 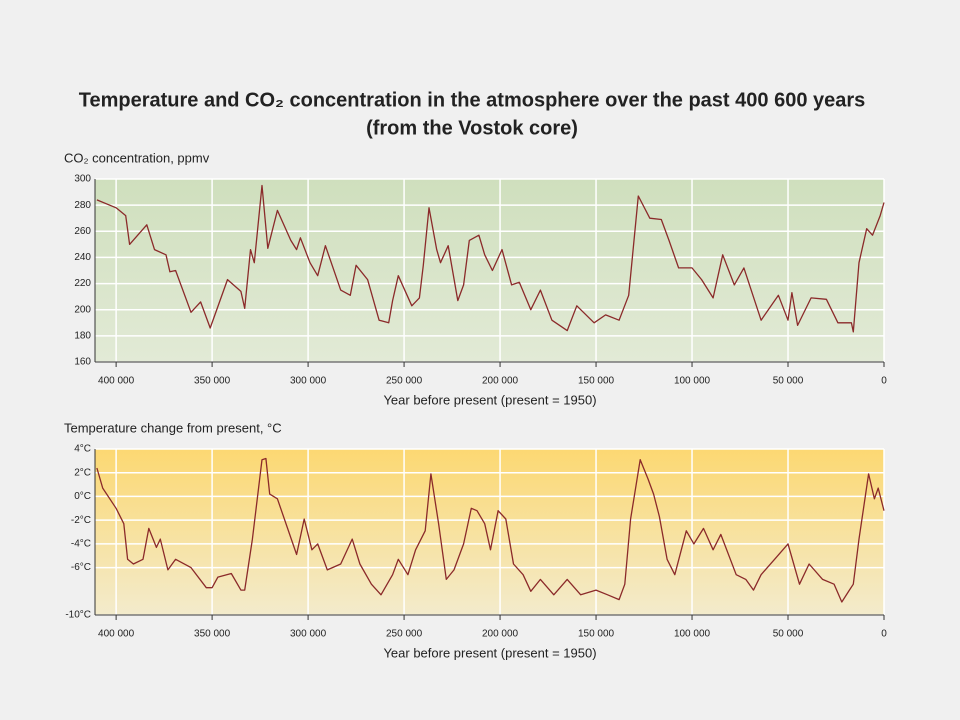 I want to click on y-tick-label: 200, so click(x=82, y=309).